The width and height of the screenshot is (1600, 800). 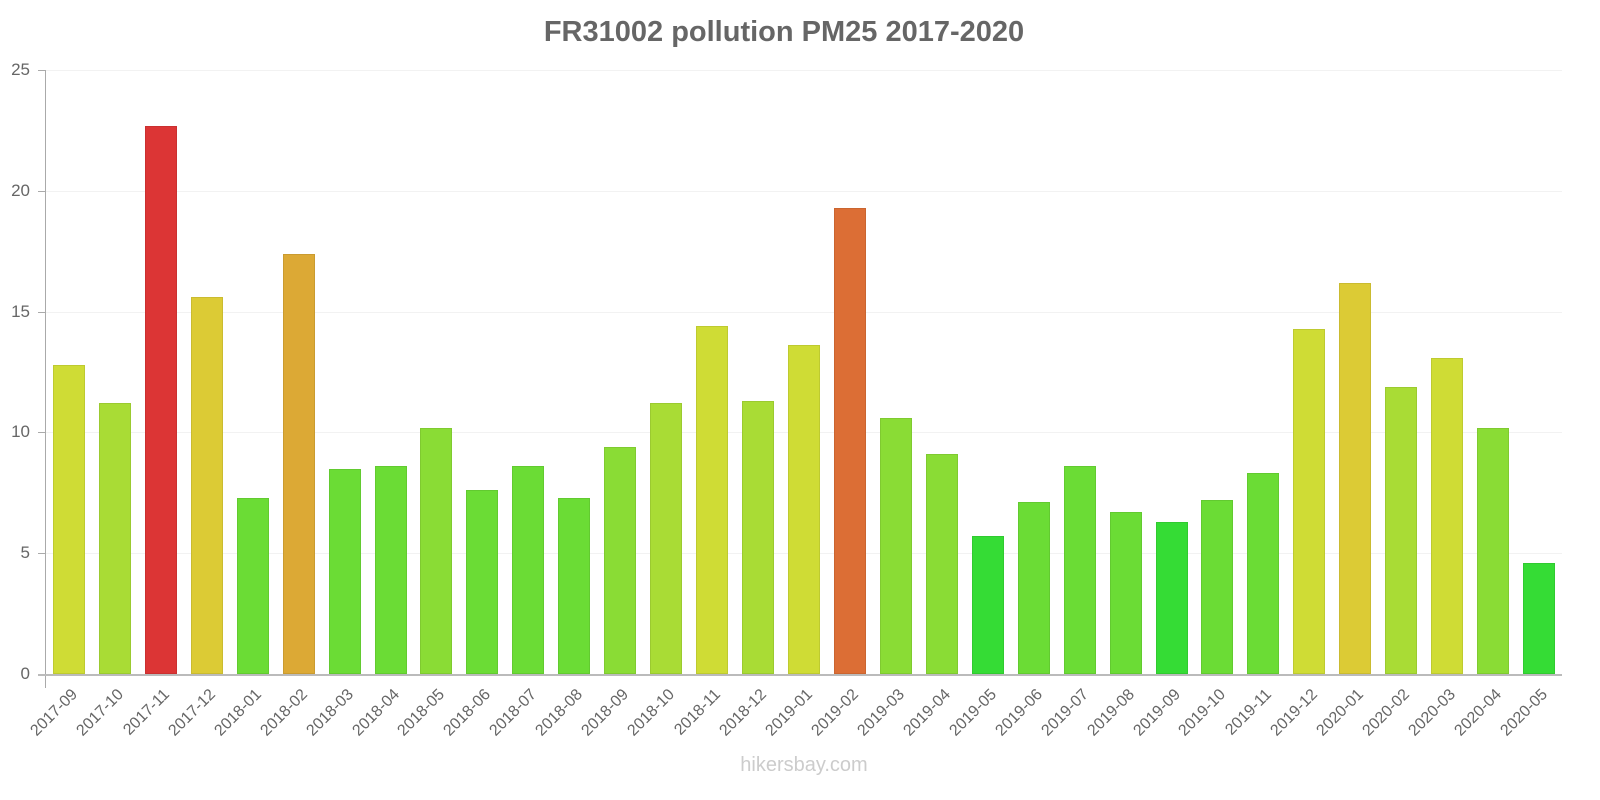 What do you see at coordinates (20, 311) in the screenshot?
I see `y-tick-label: 15` at bounding box center [20, 311].